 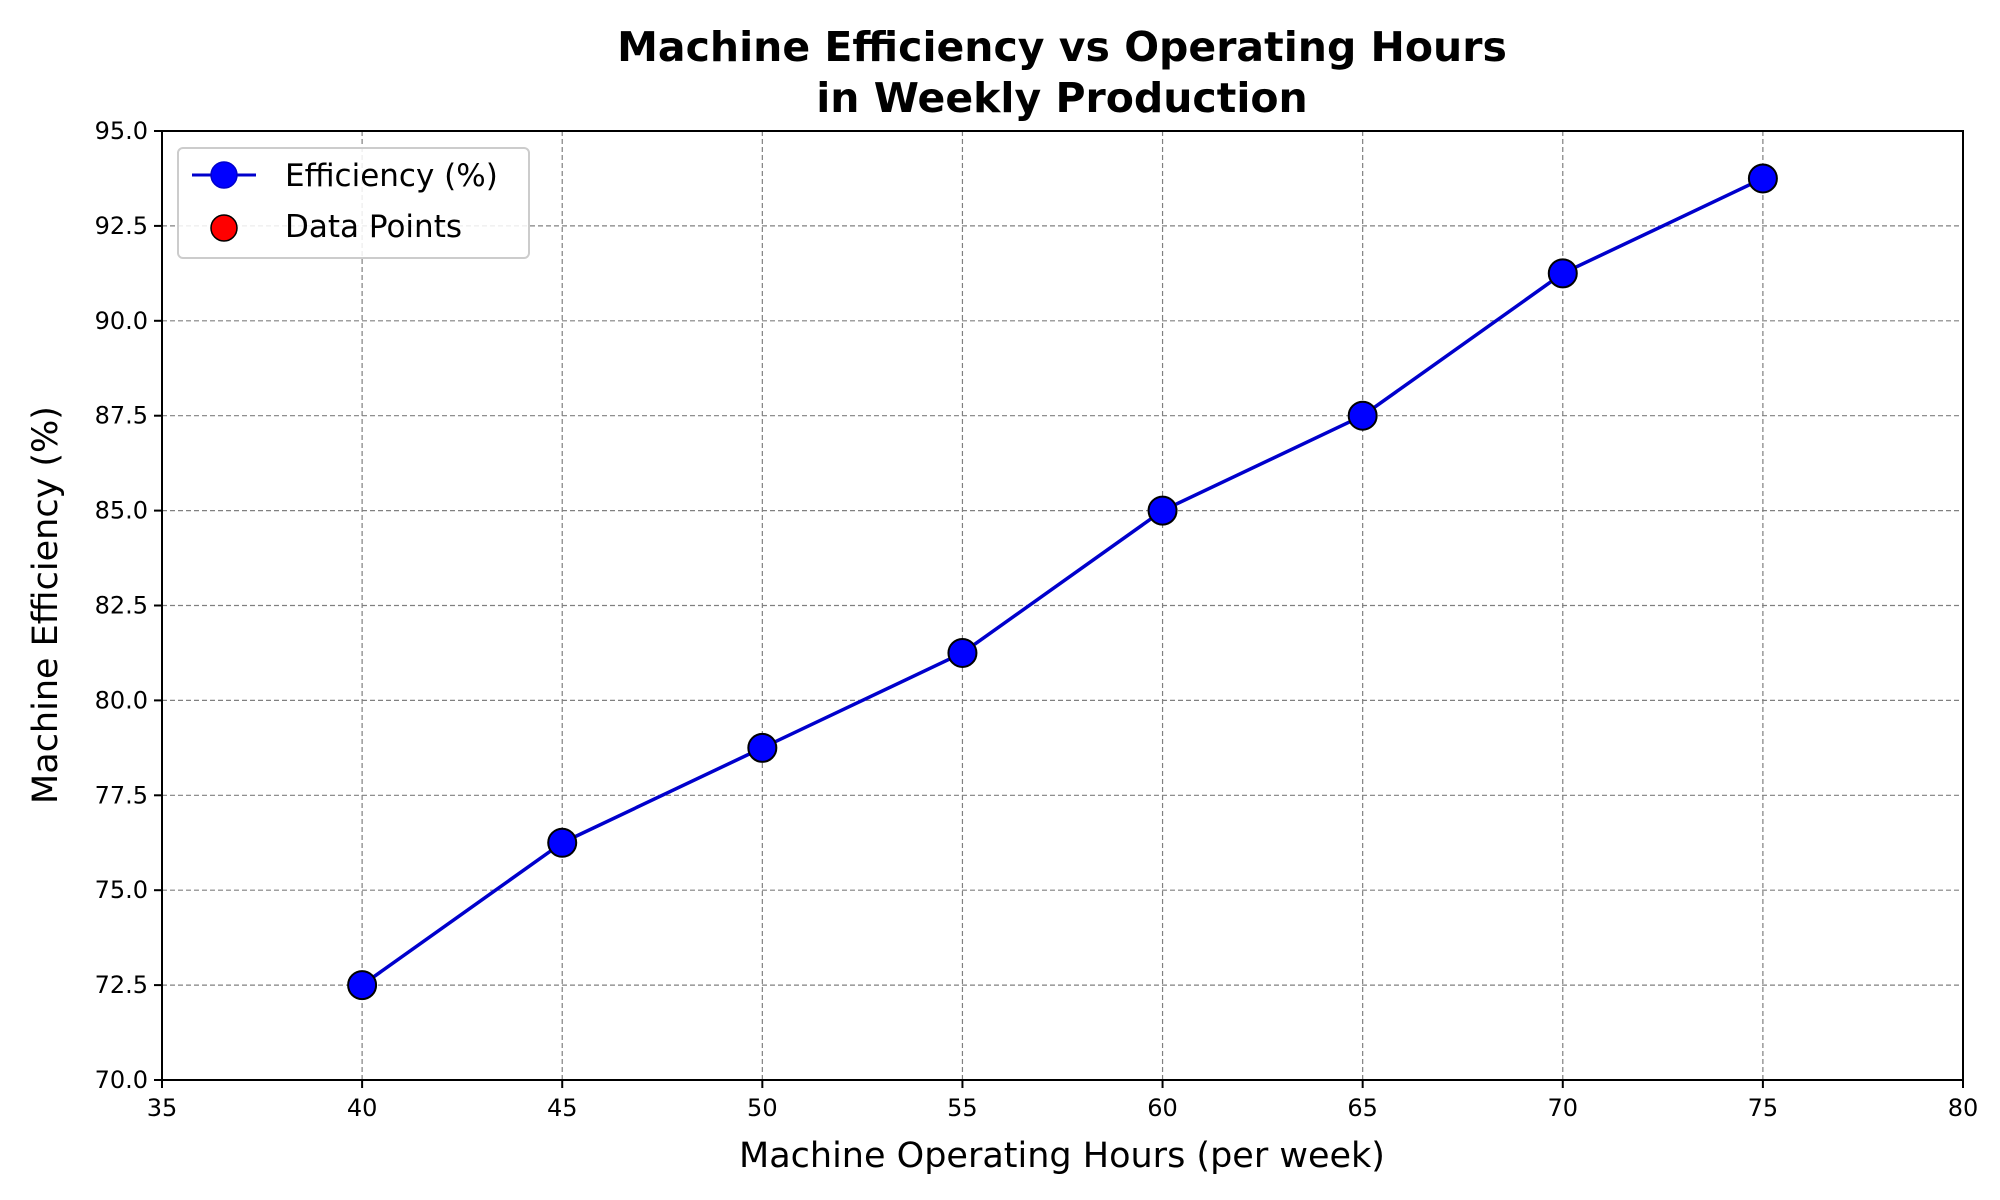 What do you see at coordinates (121, 131) in the screenshot?
I see `y-tick-label: 95.0` at bounding box center [121, 131].